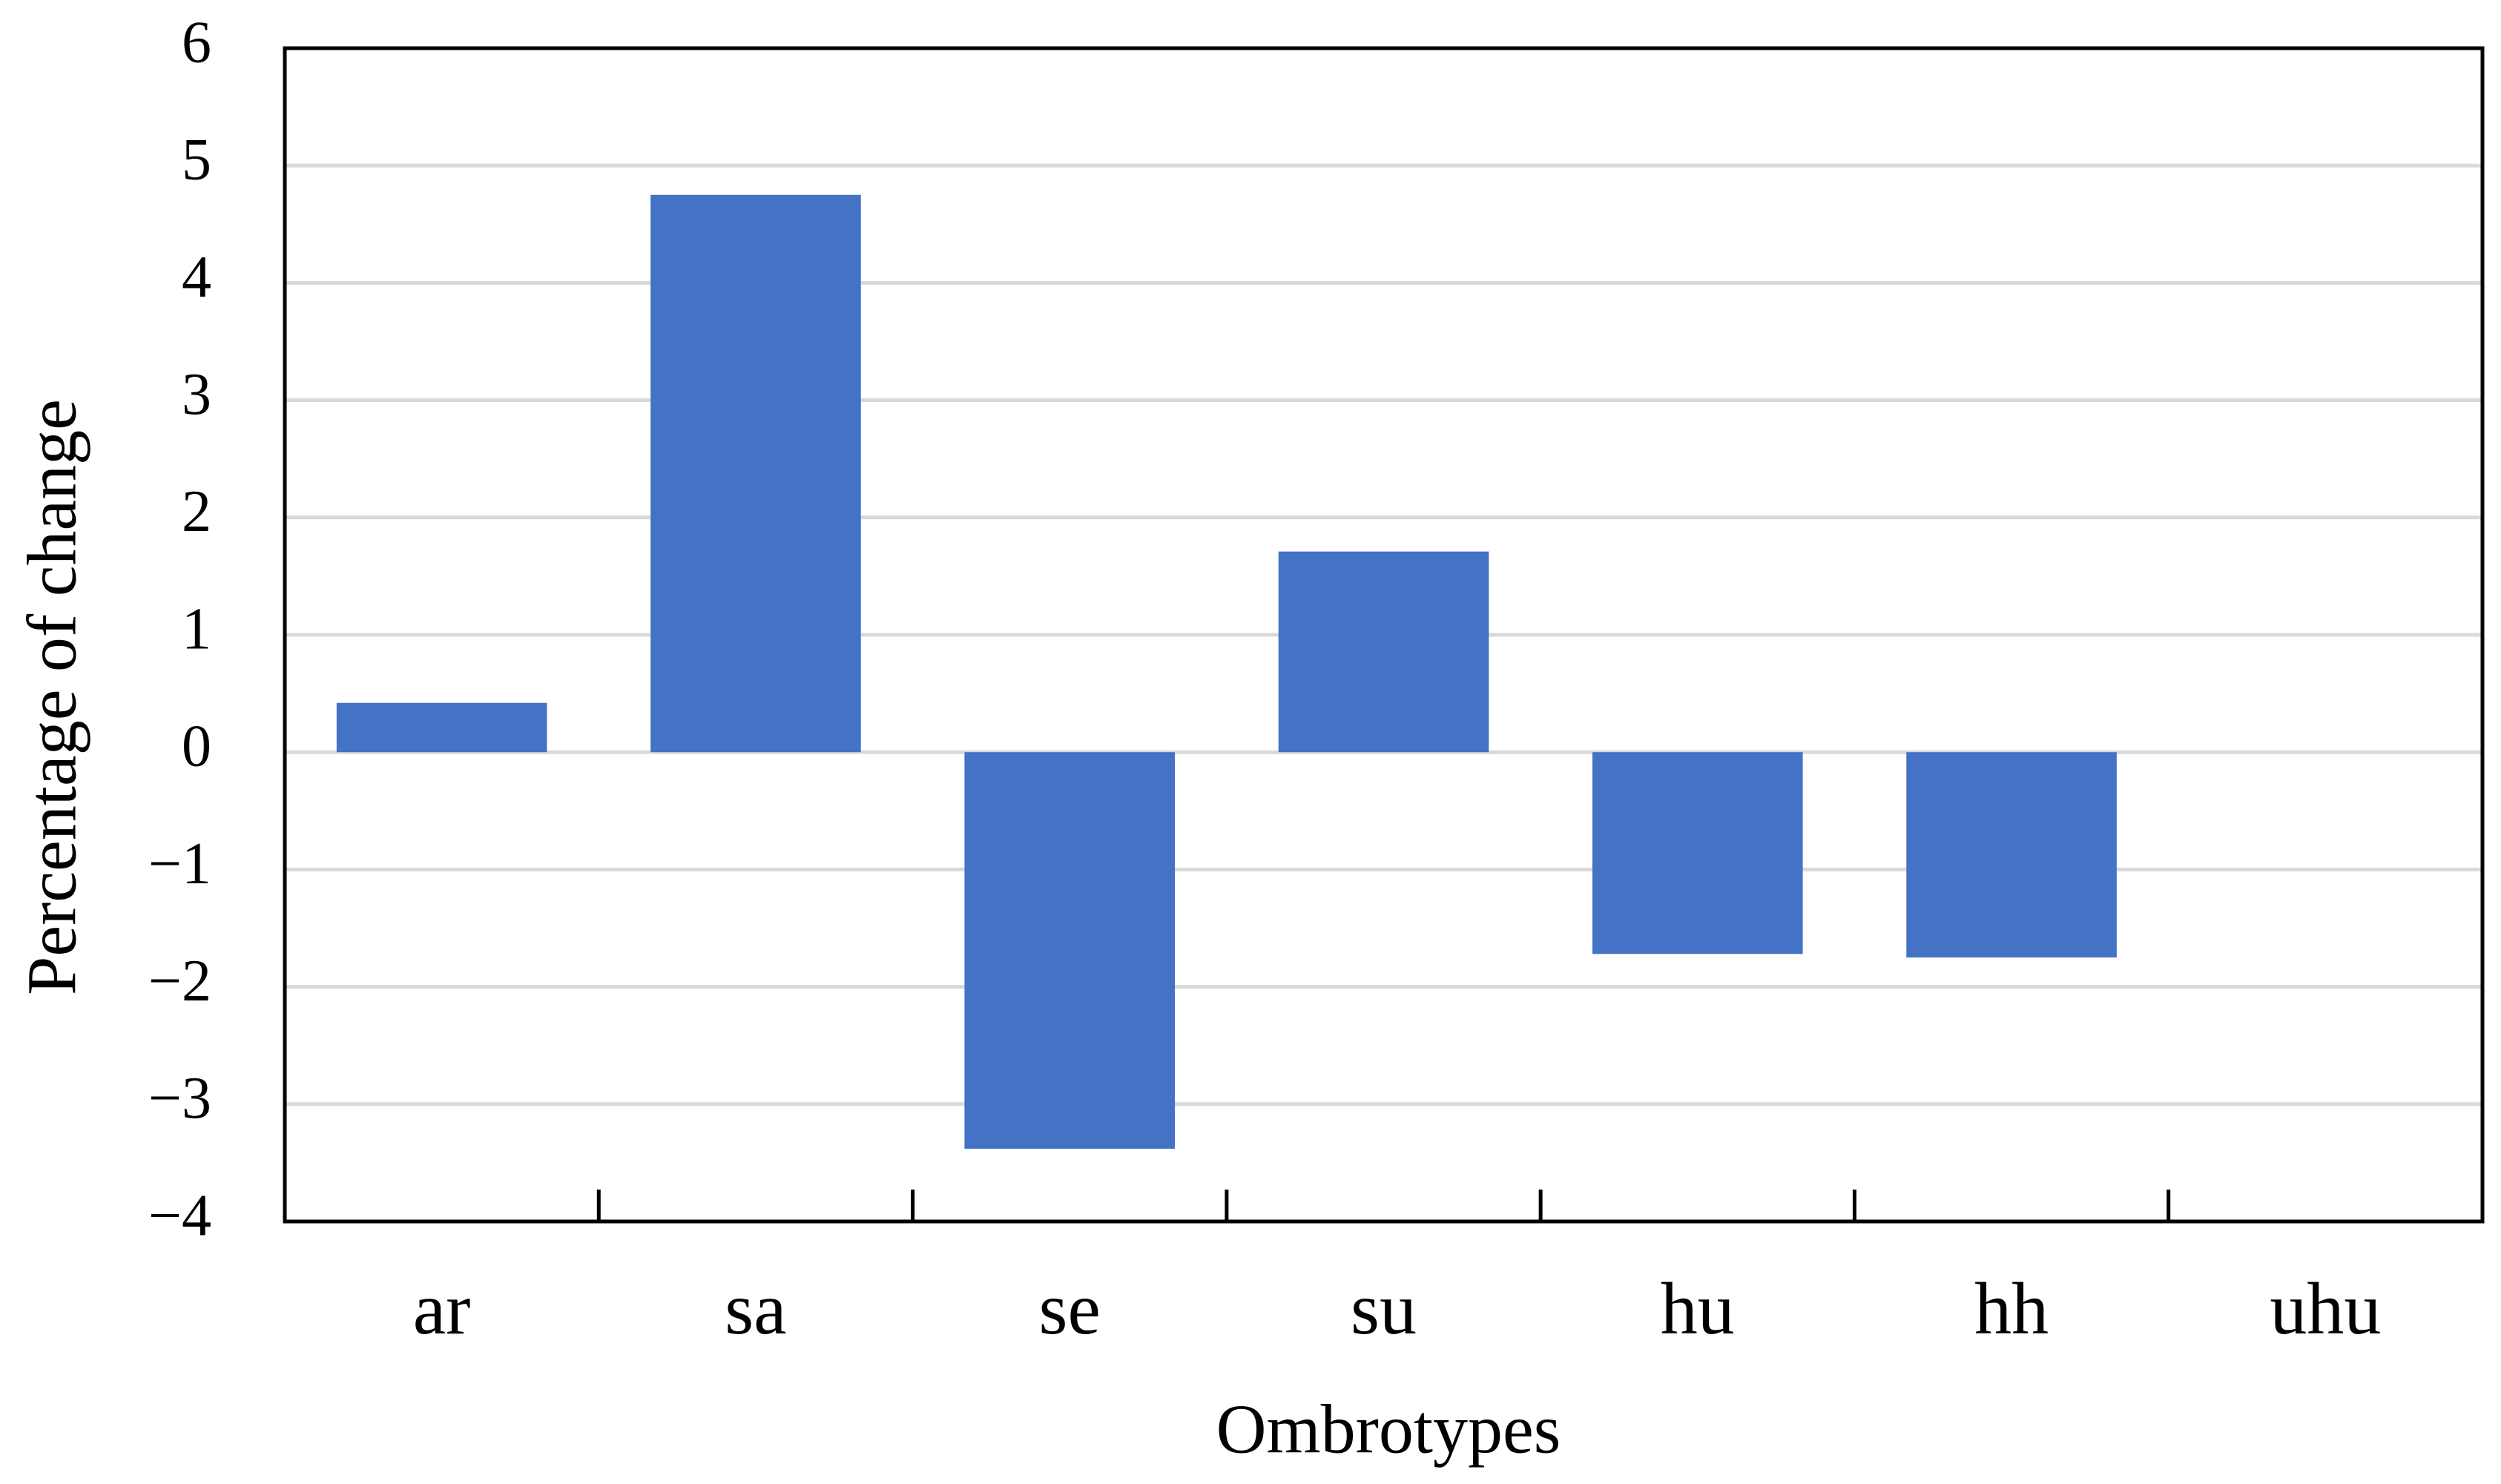  I want to click on y-tick-label: 2, so click(196, 511).